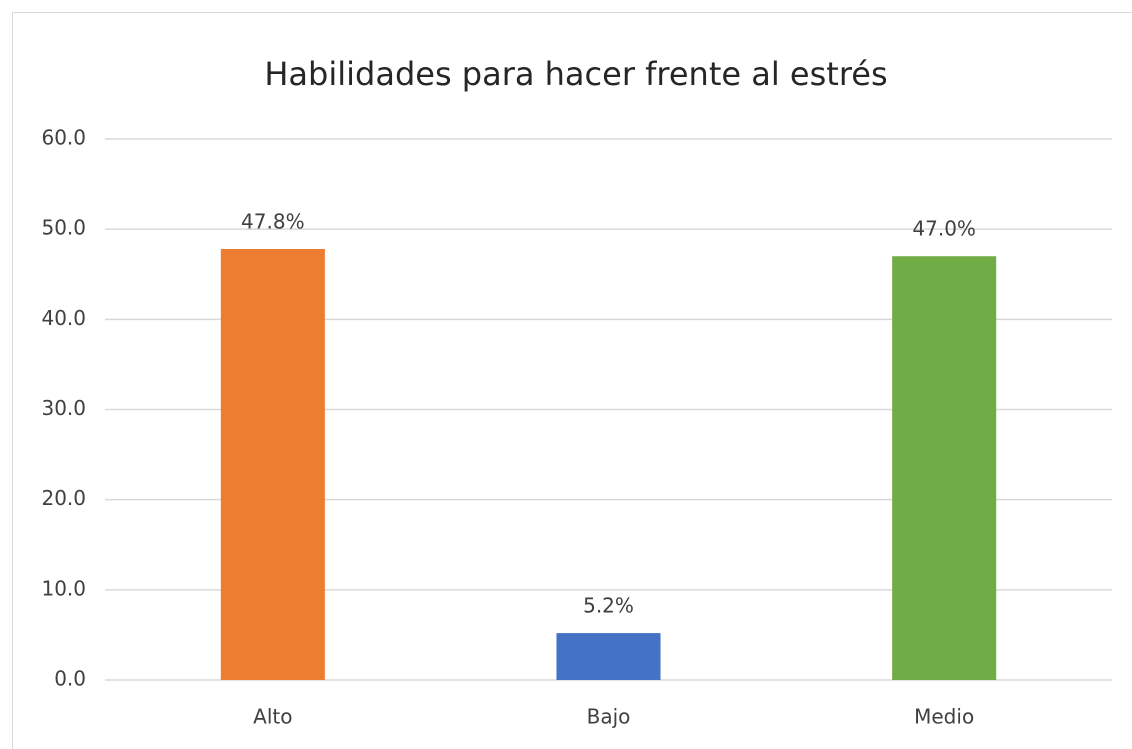  What do you see at coordinates (575, 74) in the screenshot?
I see `chart-title: Habilidades para hacer frente al estrés` at bounding box center [575, 74].